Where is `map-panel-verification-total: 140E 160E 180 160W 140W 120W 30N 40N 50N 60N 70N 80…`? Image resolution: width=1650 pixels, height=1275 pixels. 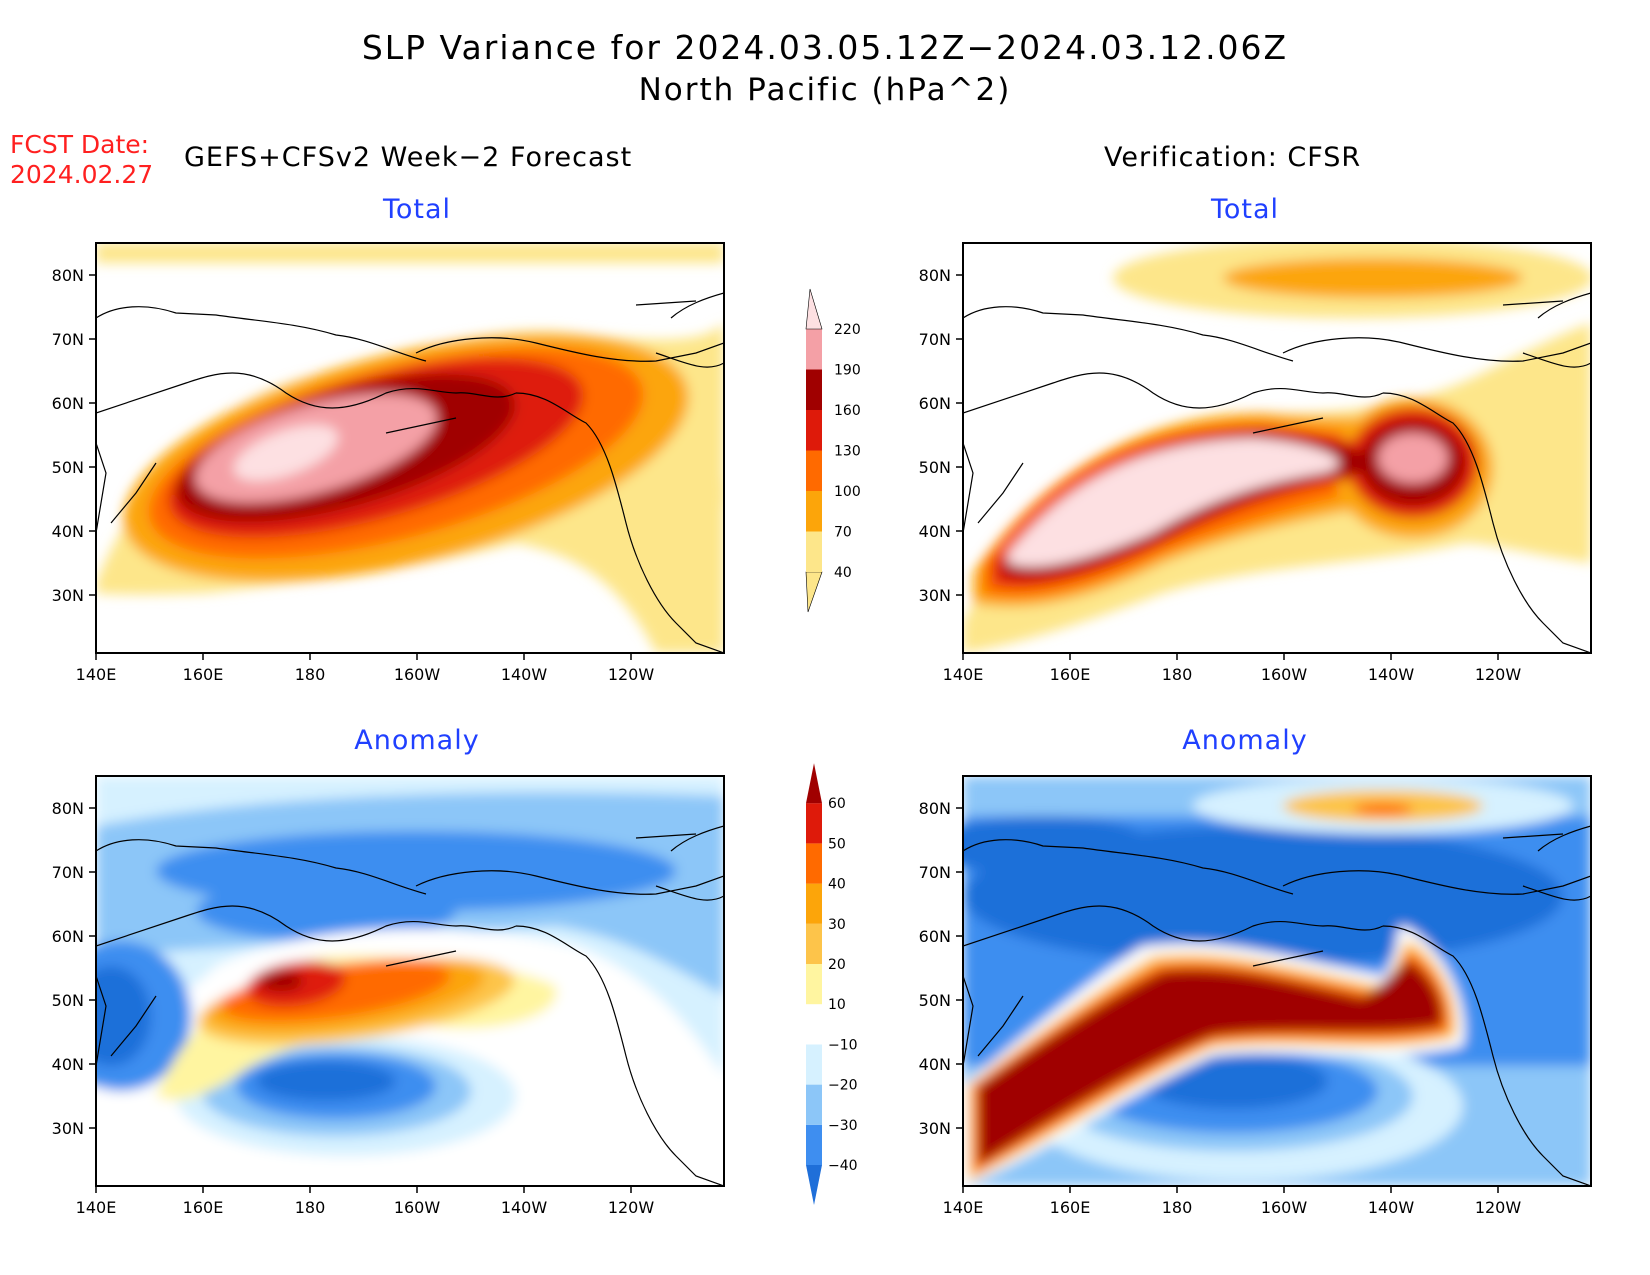
map-panel-verification-total: 140E 160E 180 160W 140W 120W 30N 40N 50N 60N 70N 80… is located at coordinates (1255, 463).